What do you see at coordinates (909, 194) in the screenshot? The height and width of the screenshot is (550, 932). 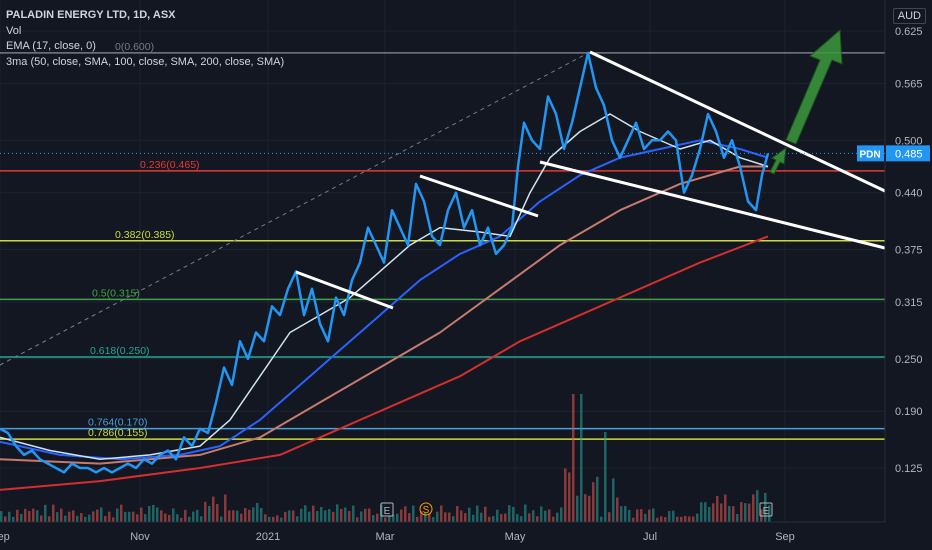 I see `y-tick-label: 0.440` at bounding box center [909, 194].